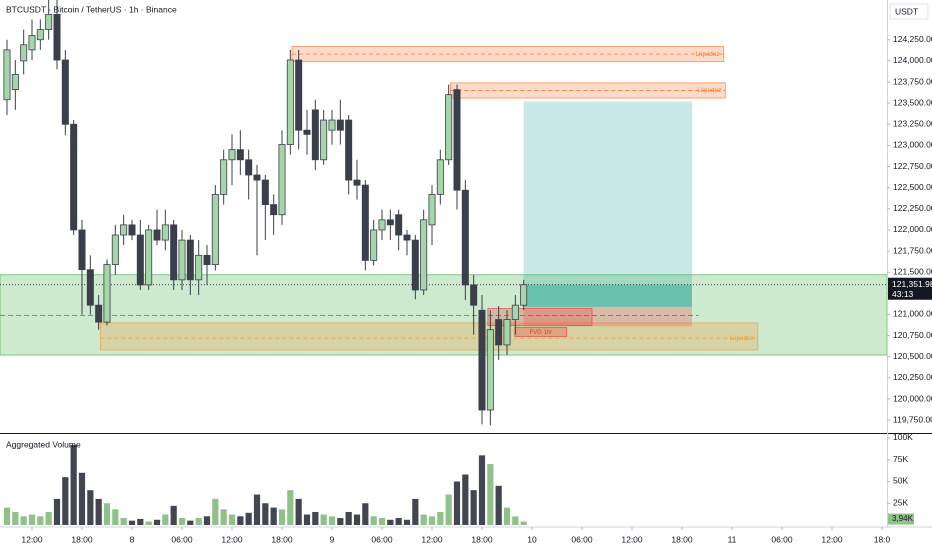 This screenshot has width=932, height=550. I want to click on y-tick-label: 119,750.00, so click(912, 419).